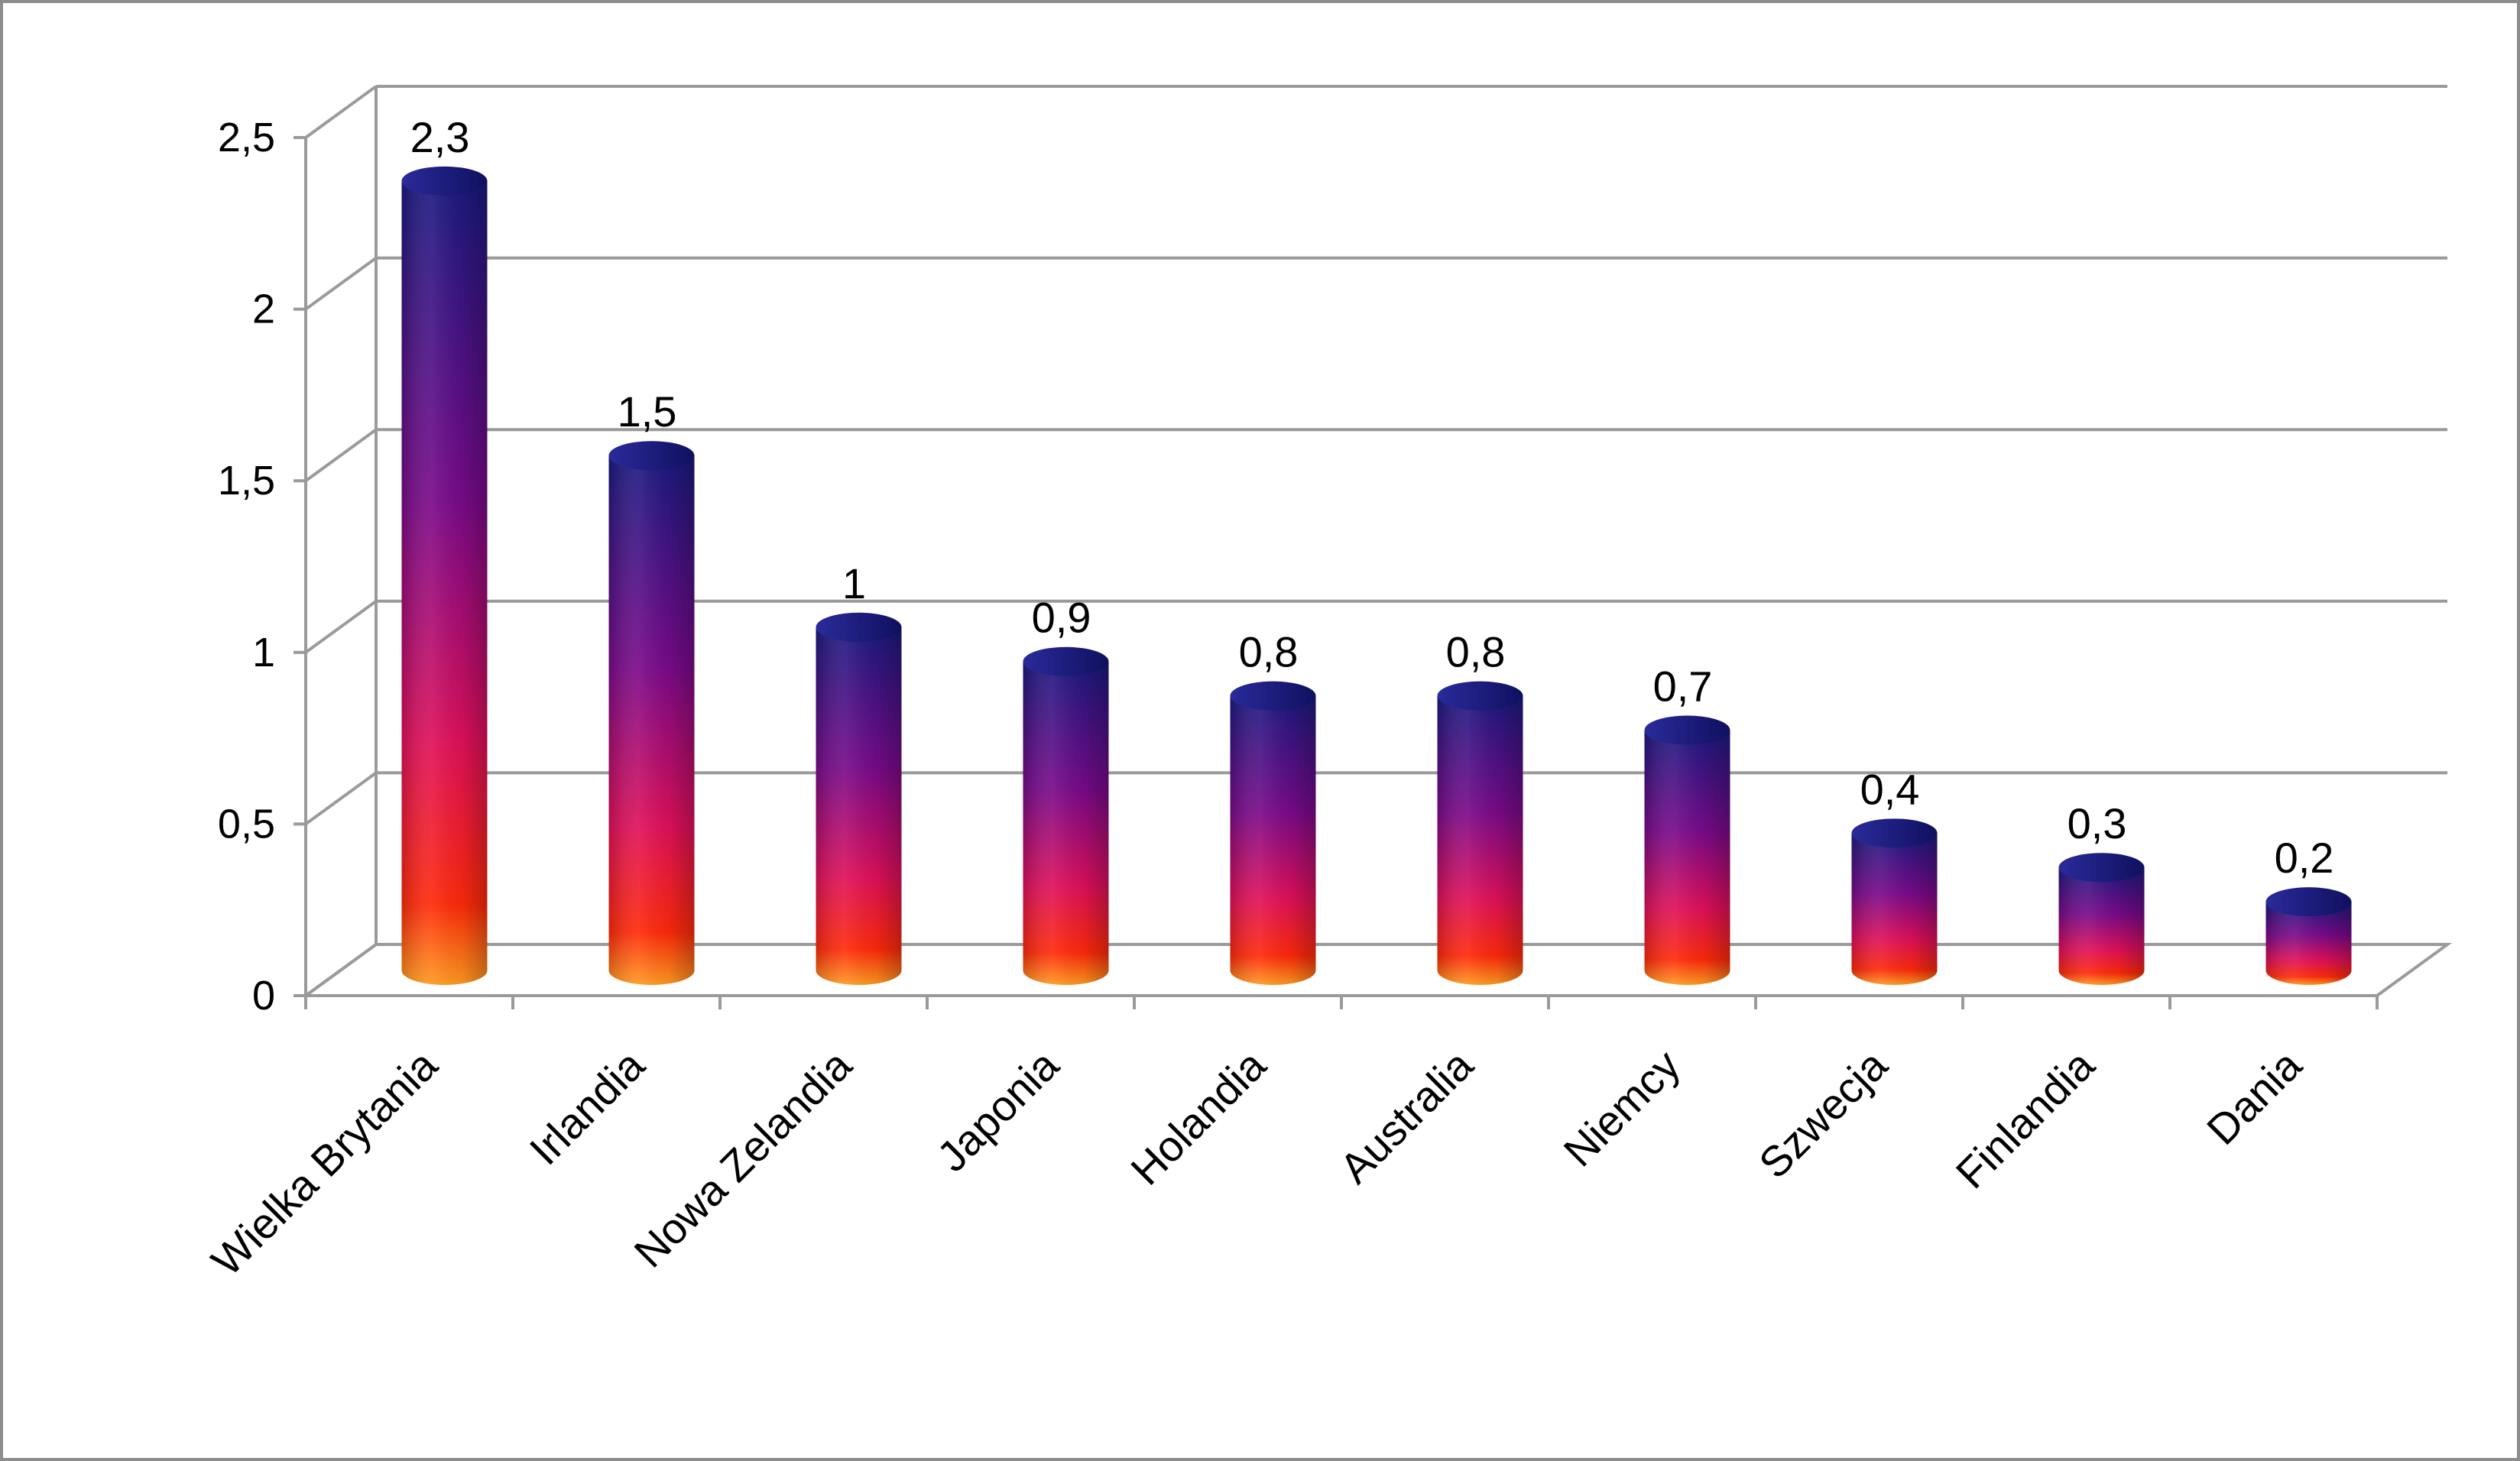 The width and height of the screenshot is (2520, 1461). What do you see at coordinates (263, 996) in the screenshot?
I see `y-tick-label: 0` at bounding box center [263, 996].